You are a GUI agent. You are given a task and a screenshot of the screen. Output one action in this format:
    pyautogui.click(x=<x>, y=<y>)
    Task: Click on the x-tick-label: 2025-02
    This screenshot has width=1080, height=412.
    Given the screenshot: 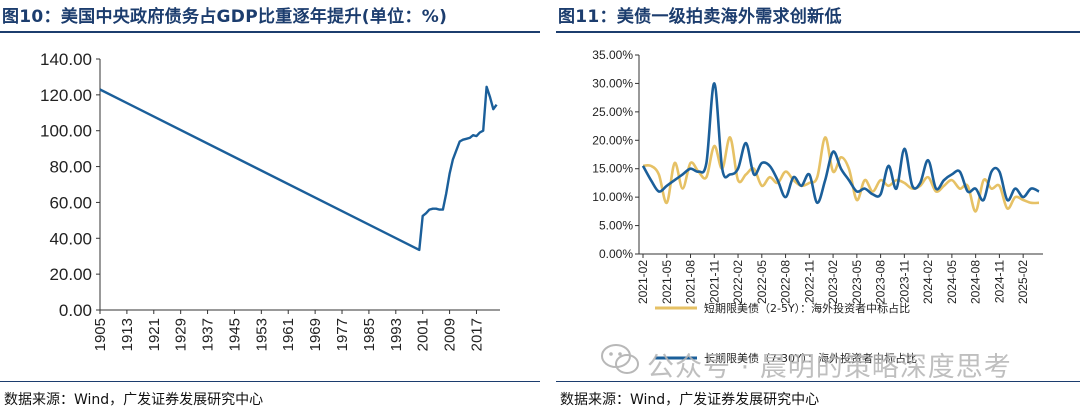 What is the action you would take?
    pyautogui.click(x=1023, y=282)
    